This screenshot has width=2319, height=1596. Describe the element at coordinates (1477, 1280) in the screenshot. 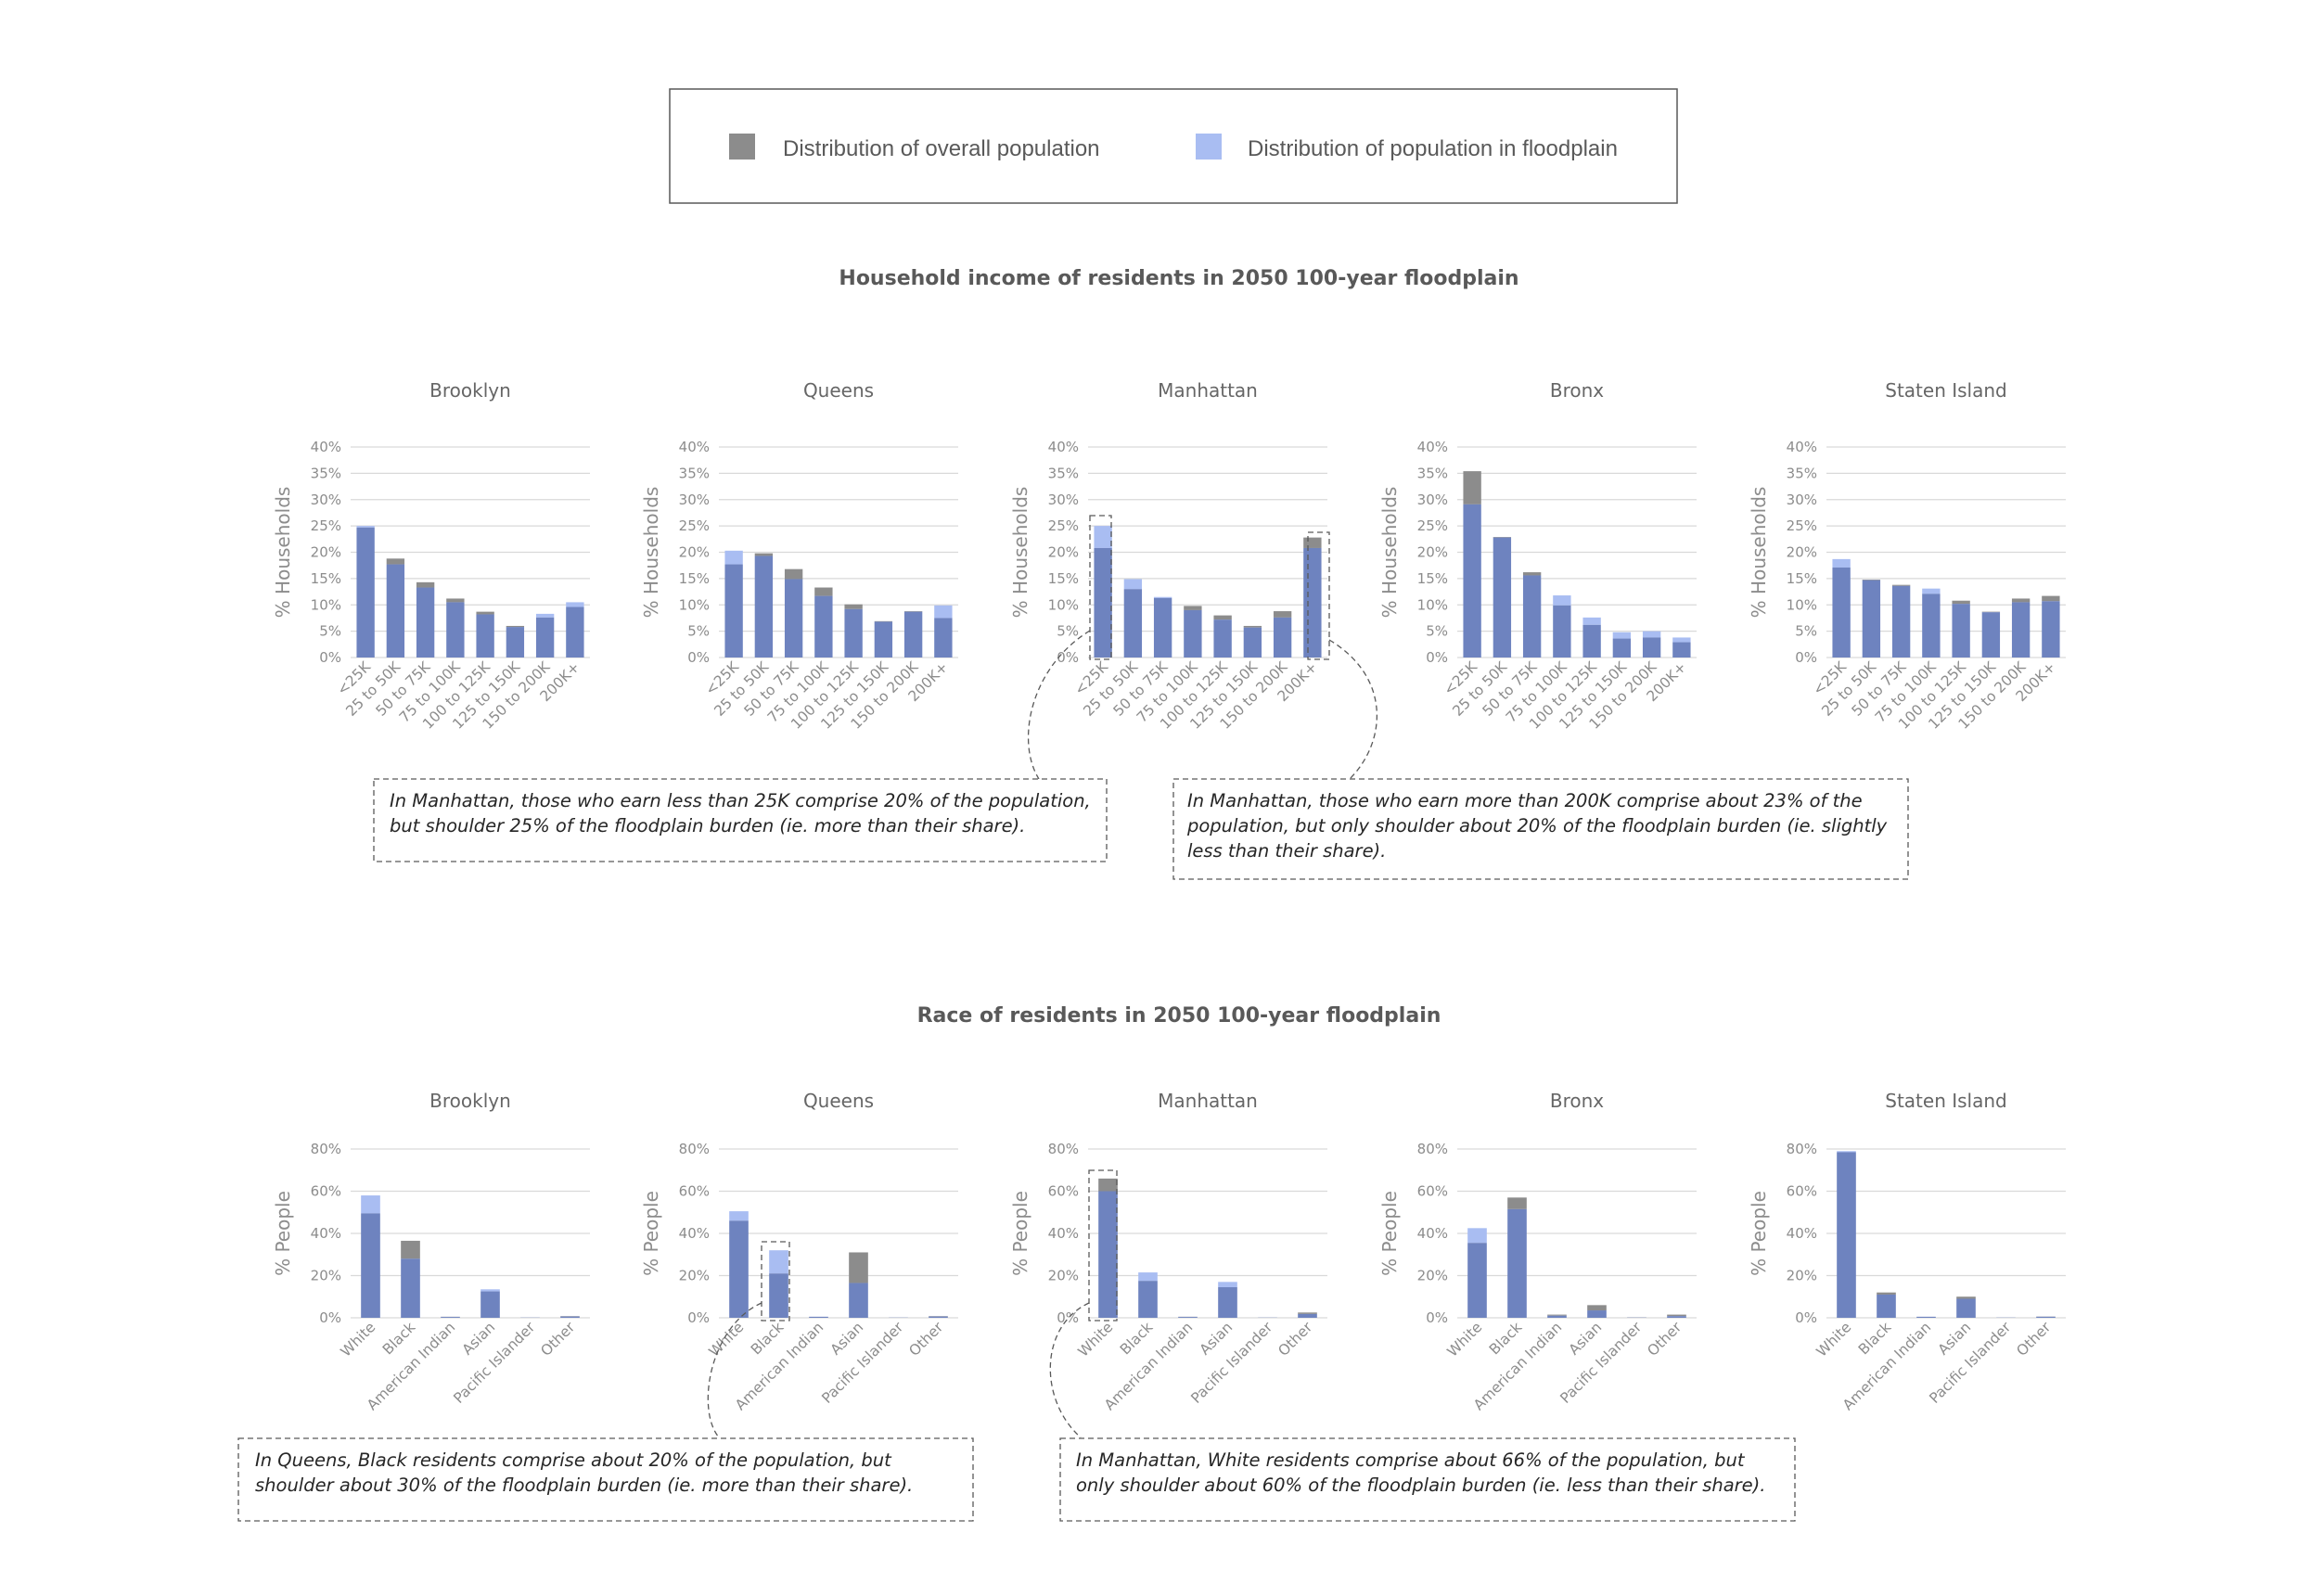

I see `race-bronx-bar-white-overlap` at that location.